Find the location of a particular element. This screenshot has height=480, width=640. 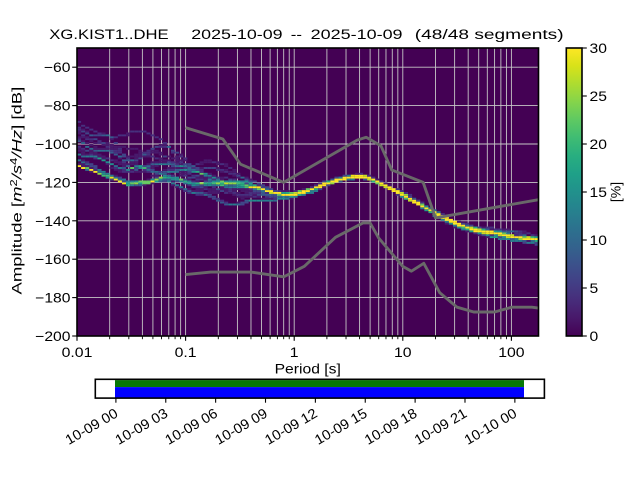

svg-text: −100 is located at coordinates (52, 145).